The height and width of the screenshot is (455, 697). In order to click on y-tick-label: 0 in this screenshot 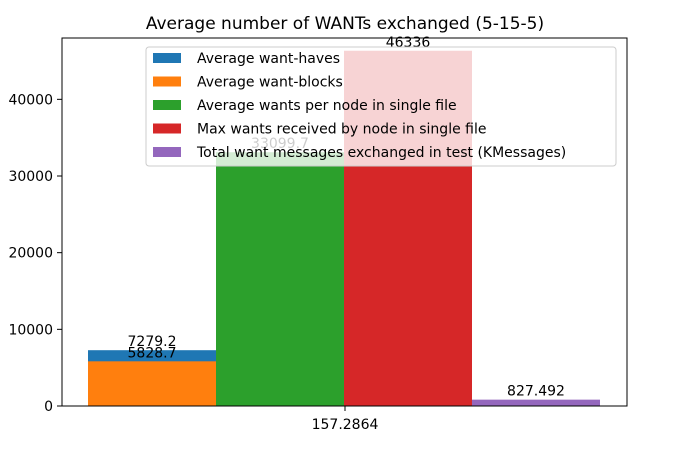, I will do `click(48, 407)`.